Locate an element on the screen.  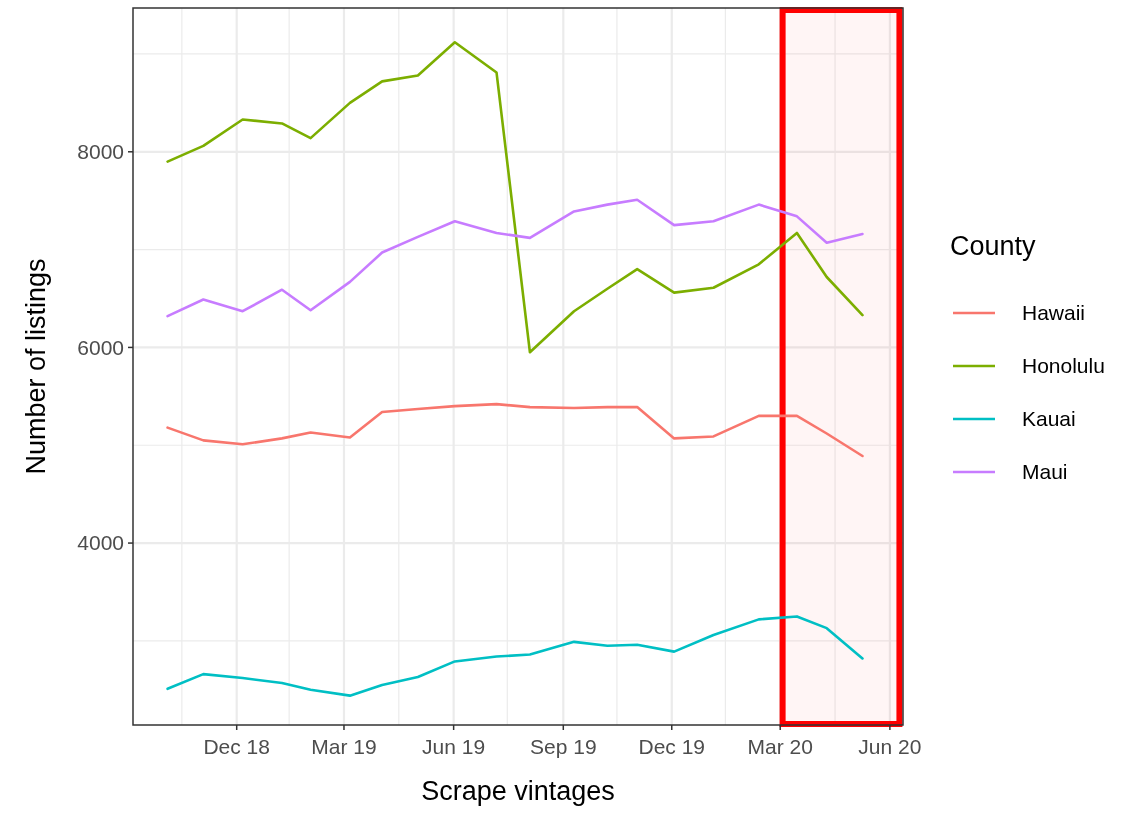
y-tick-label: 8000 is located at coordinates (100, 152).